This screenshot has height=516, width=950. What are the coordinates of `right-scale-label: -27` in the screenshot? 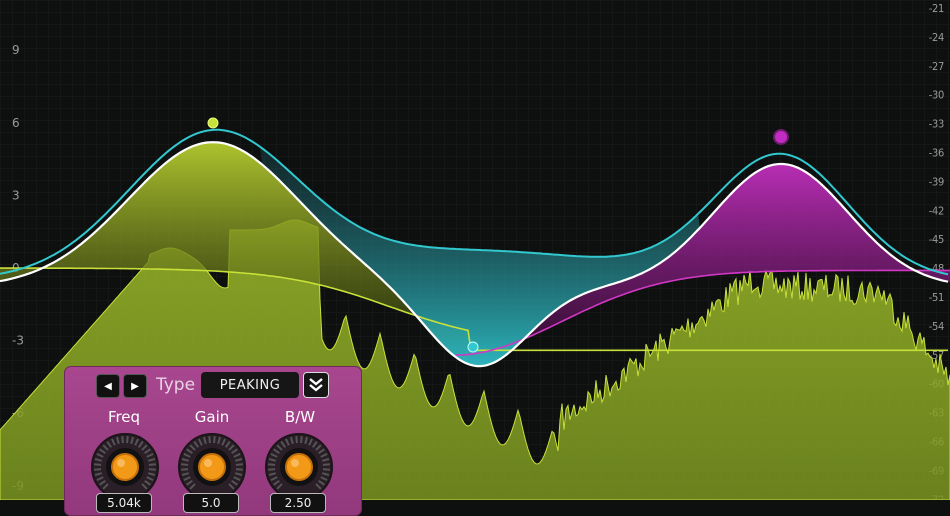 It's located at (936, 66).